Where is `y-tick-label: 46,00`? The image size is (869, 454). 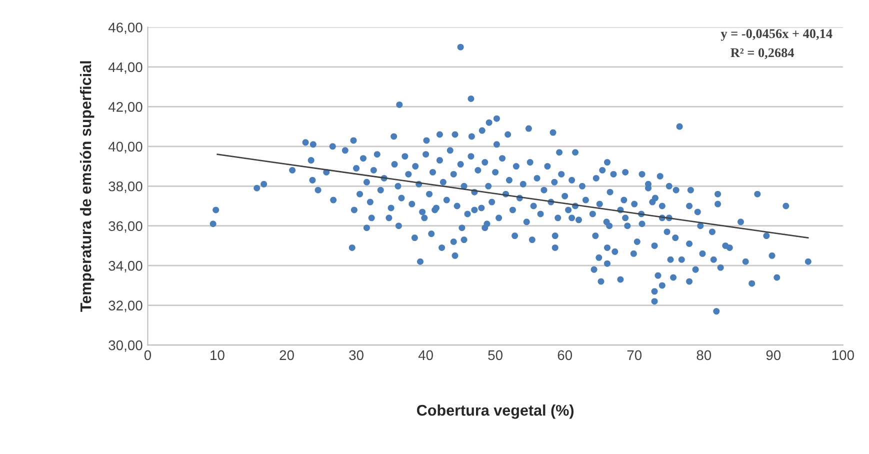 y-tick-label: 46,00 is located at coordinates (125, 28).